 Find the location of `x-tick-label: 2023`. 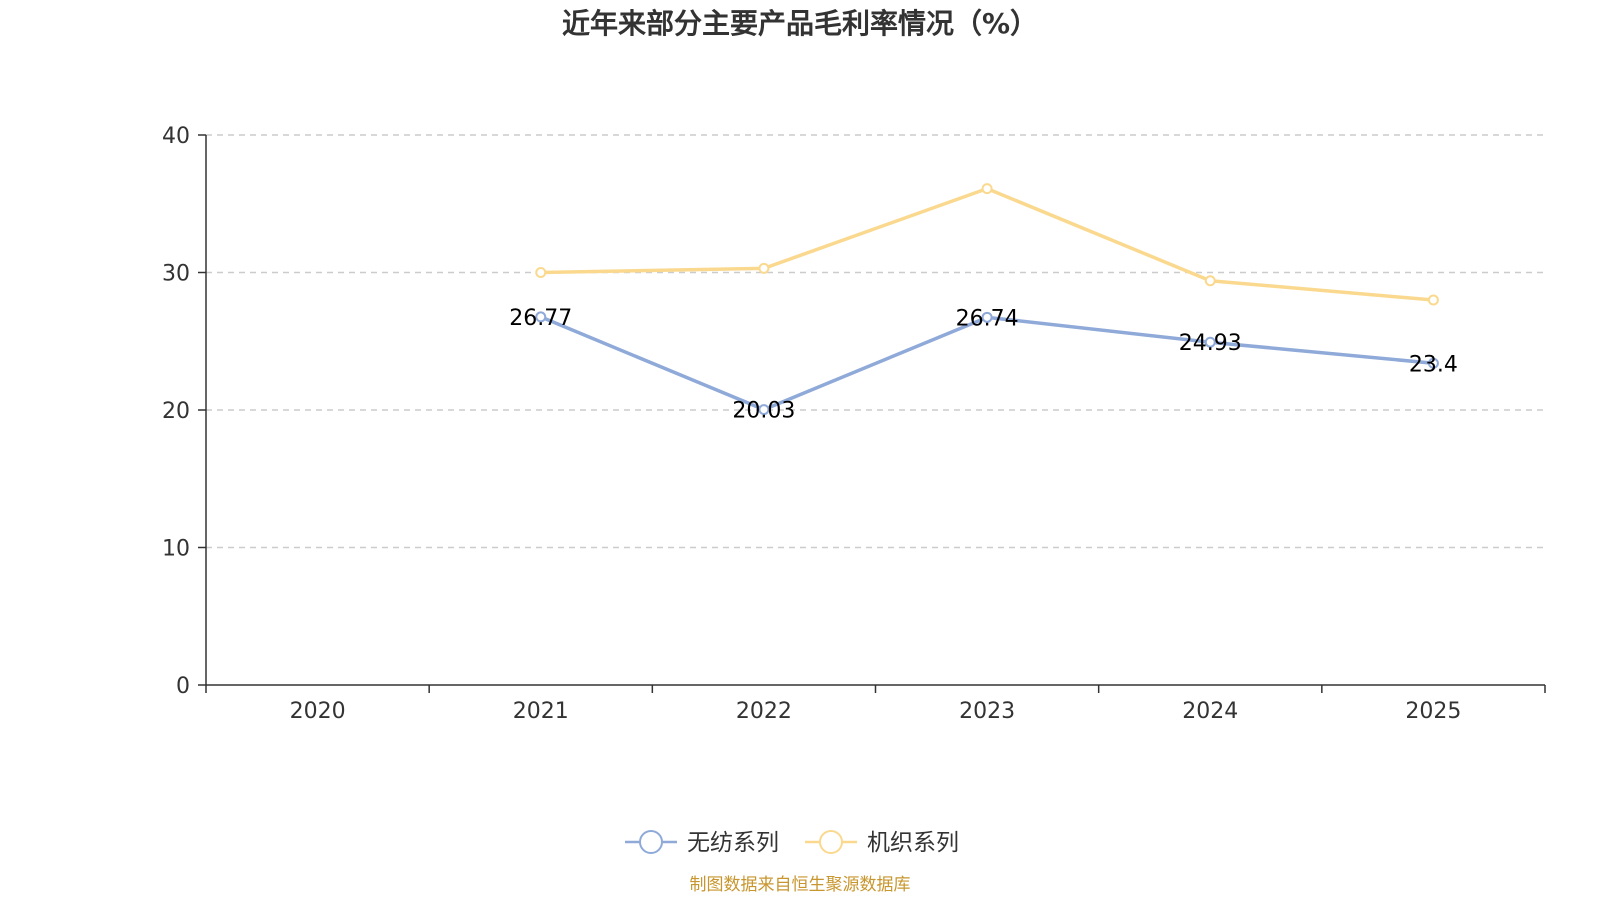

x-tick-label: 2023 is located at coordinates (987, 711).